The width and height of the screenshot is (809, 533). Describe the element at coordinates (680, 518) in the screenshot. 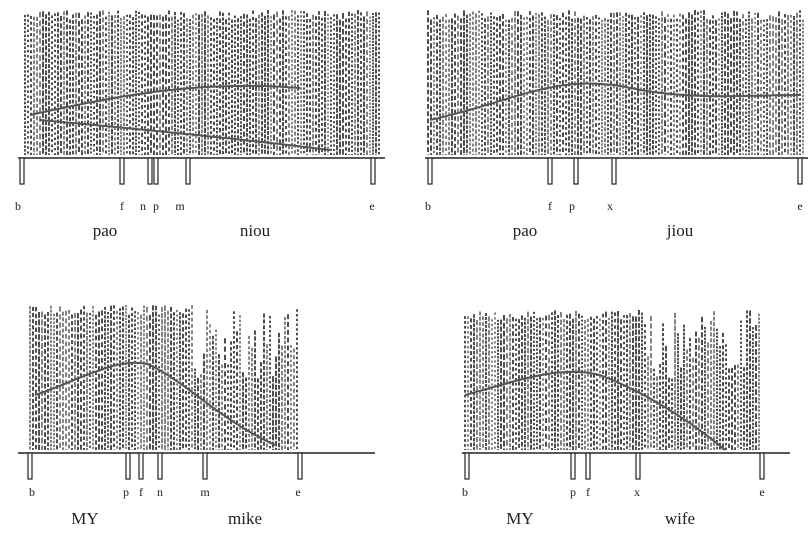

I see `word-label: wife` at that location.